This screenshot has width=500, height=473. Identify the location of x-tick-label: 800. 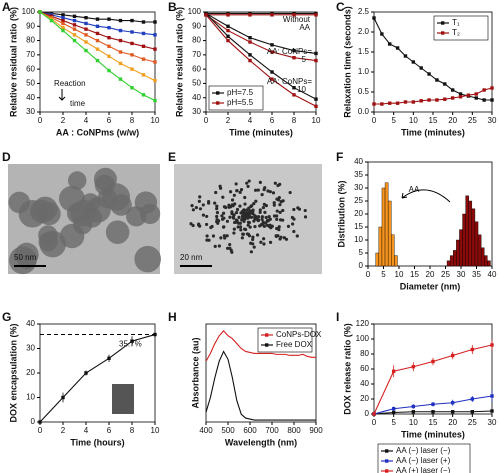
(294, 430).